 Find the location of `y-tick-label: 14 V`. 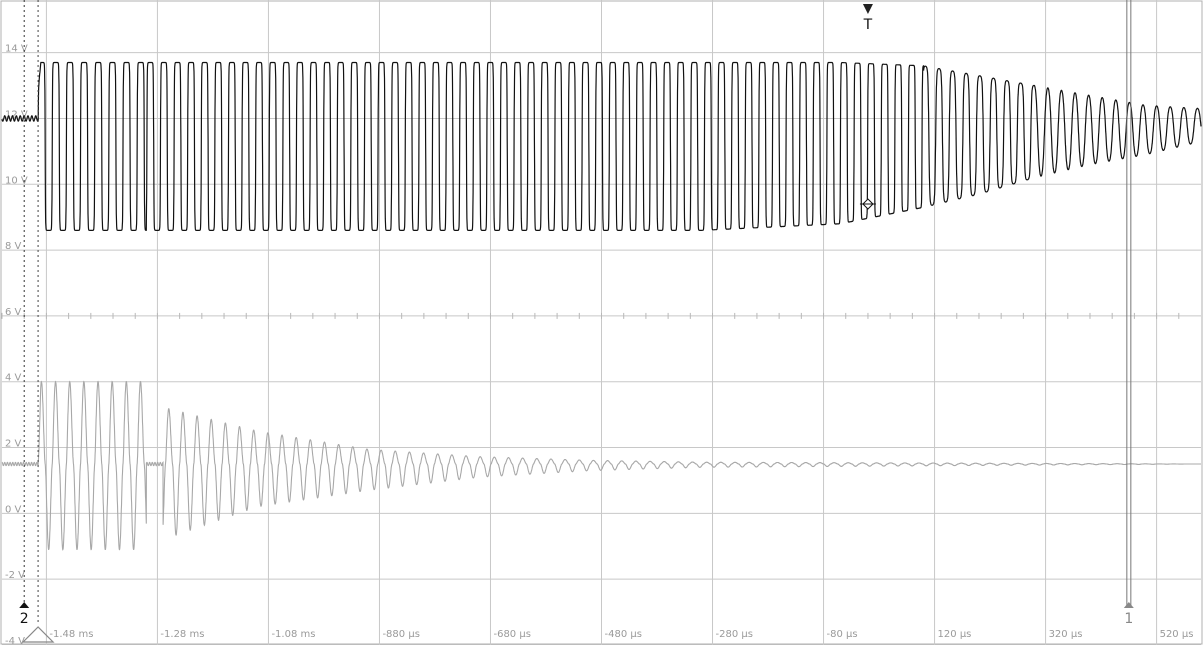

y-tick-label: 14 V is located at coordinates (16, 49).